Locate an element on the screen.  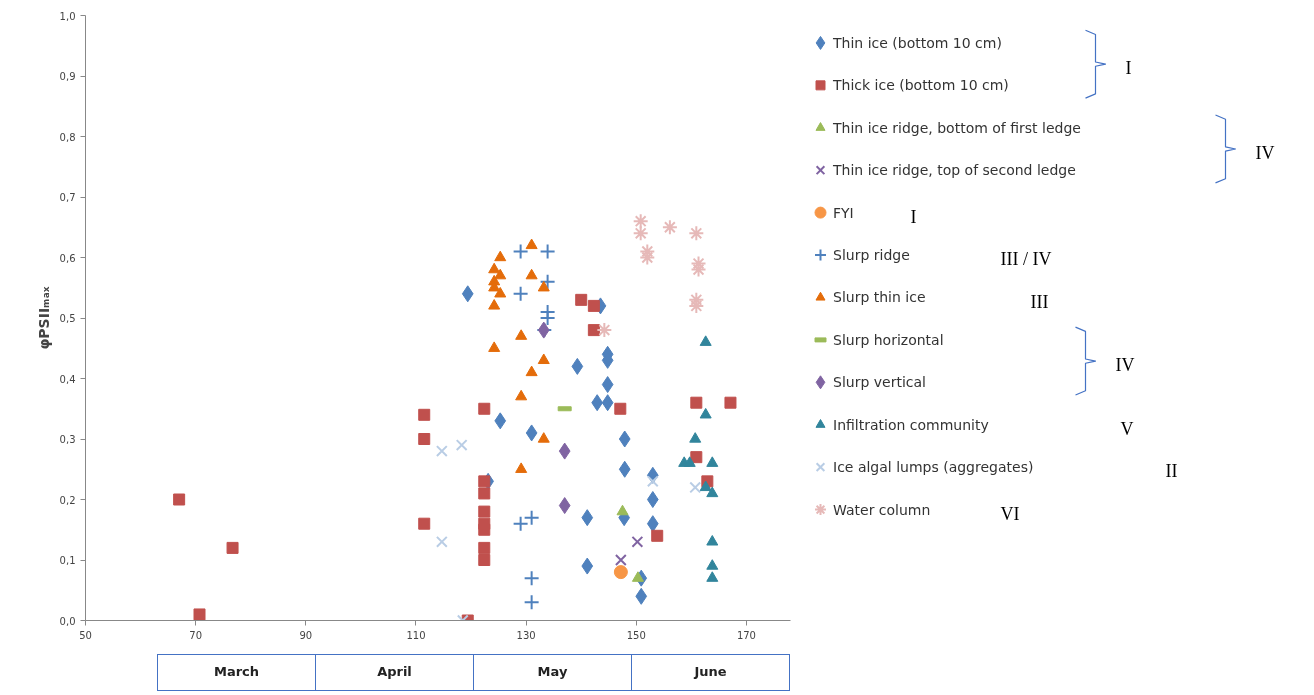
y-tick-label: 0,3 is located at coordinates (67, 439).